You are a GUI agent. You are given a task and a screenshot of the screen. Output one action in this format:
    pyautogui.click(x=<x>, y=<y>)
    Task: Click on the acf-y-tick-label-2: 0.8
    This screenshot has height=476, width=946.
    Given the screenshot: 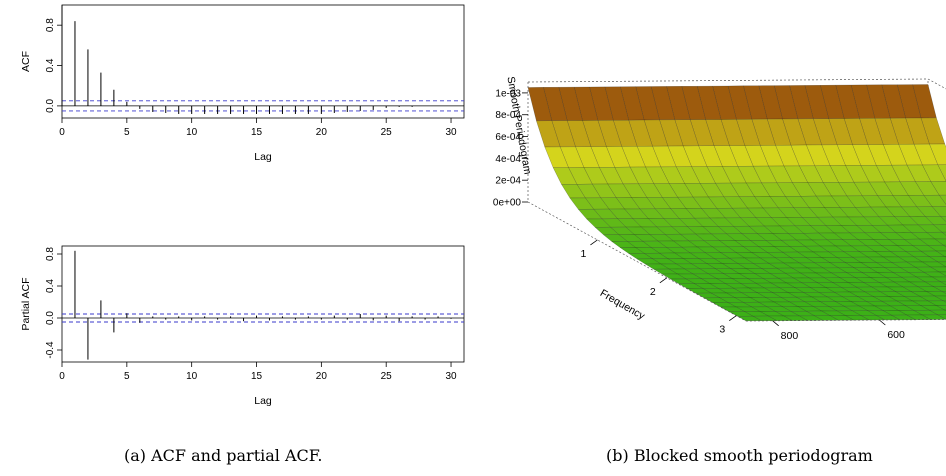 What is the action you would take?
    pyautogui.click(x=50, y=25)
    